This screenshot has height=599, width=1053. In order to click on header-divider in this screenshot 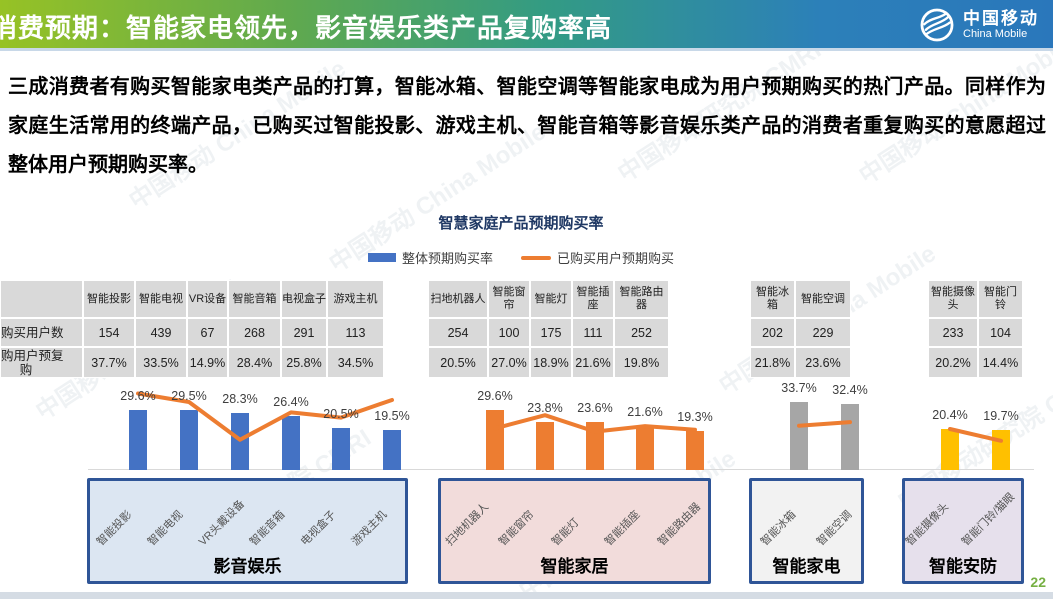, I will do `click(526, 49)`.